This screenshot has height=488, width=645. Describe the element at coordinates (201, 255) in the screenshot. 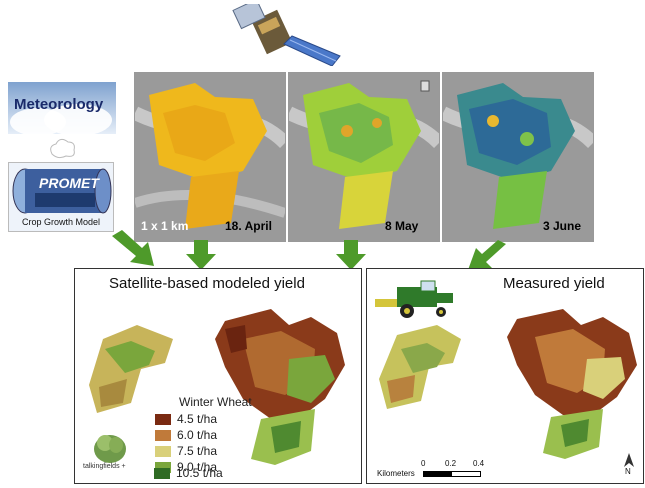

I see `arrow-down-april` at that location.